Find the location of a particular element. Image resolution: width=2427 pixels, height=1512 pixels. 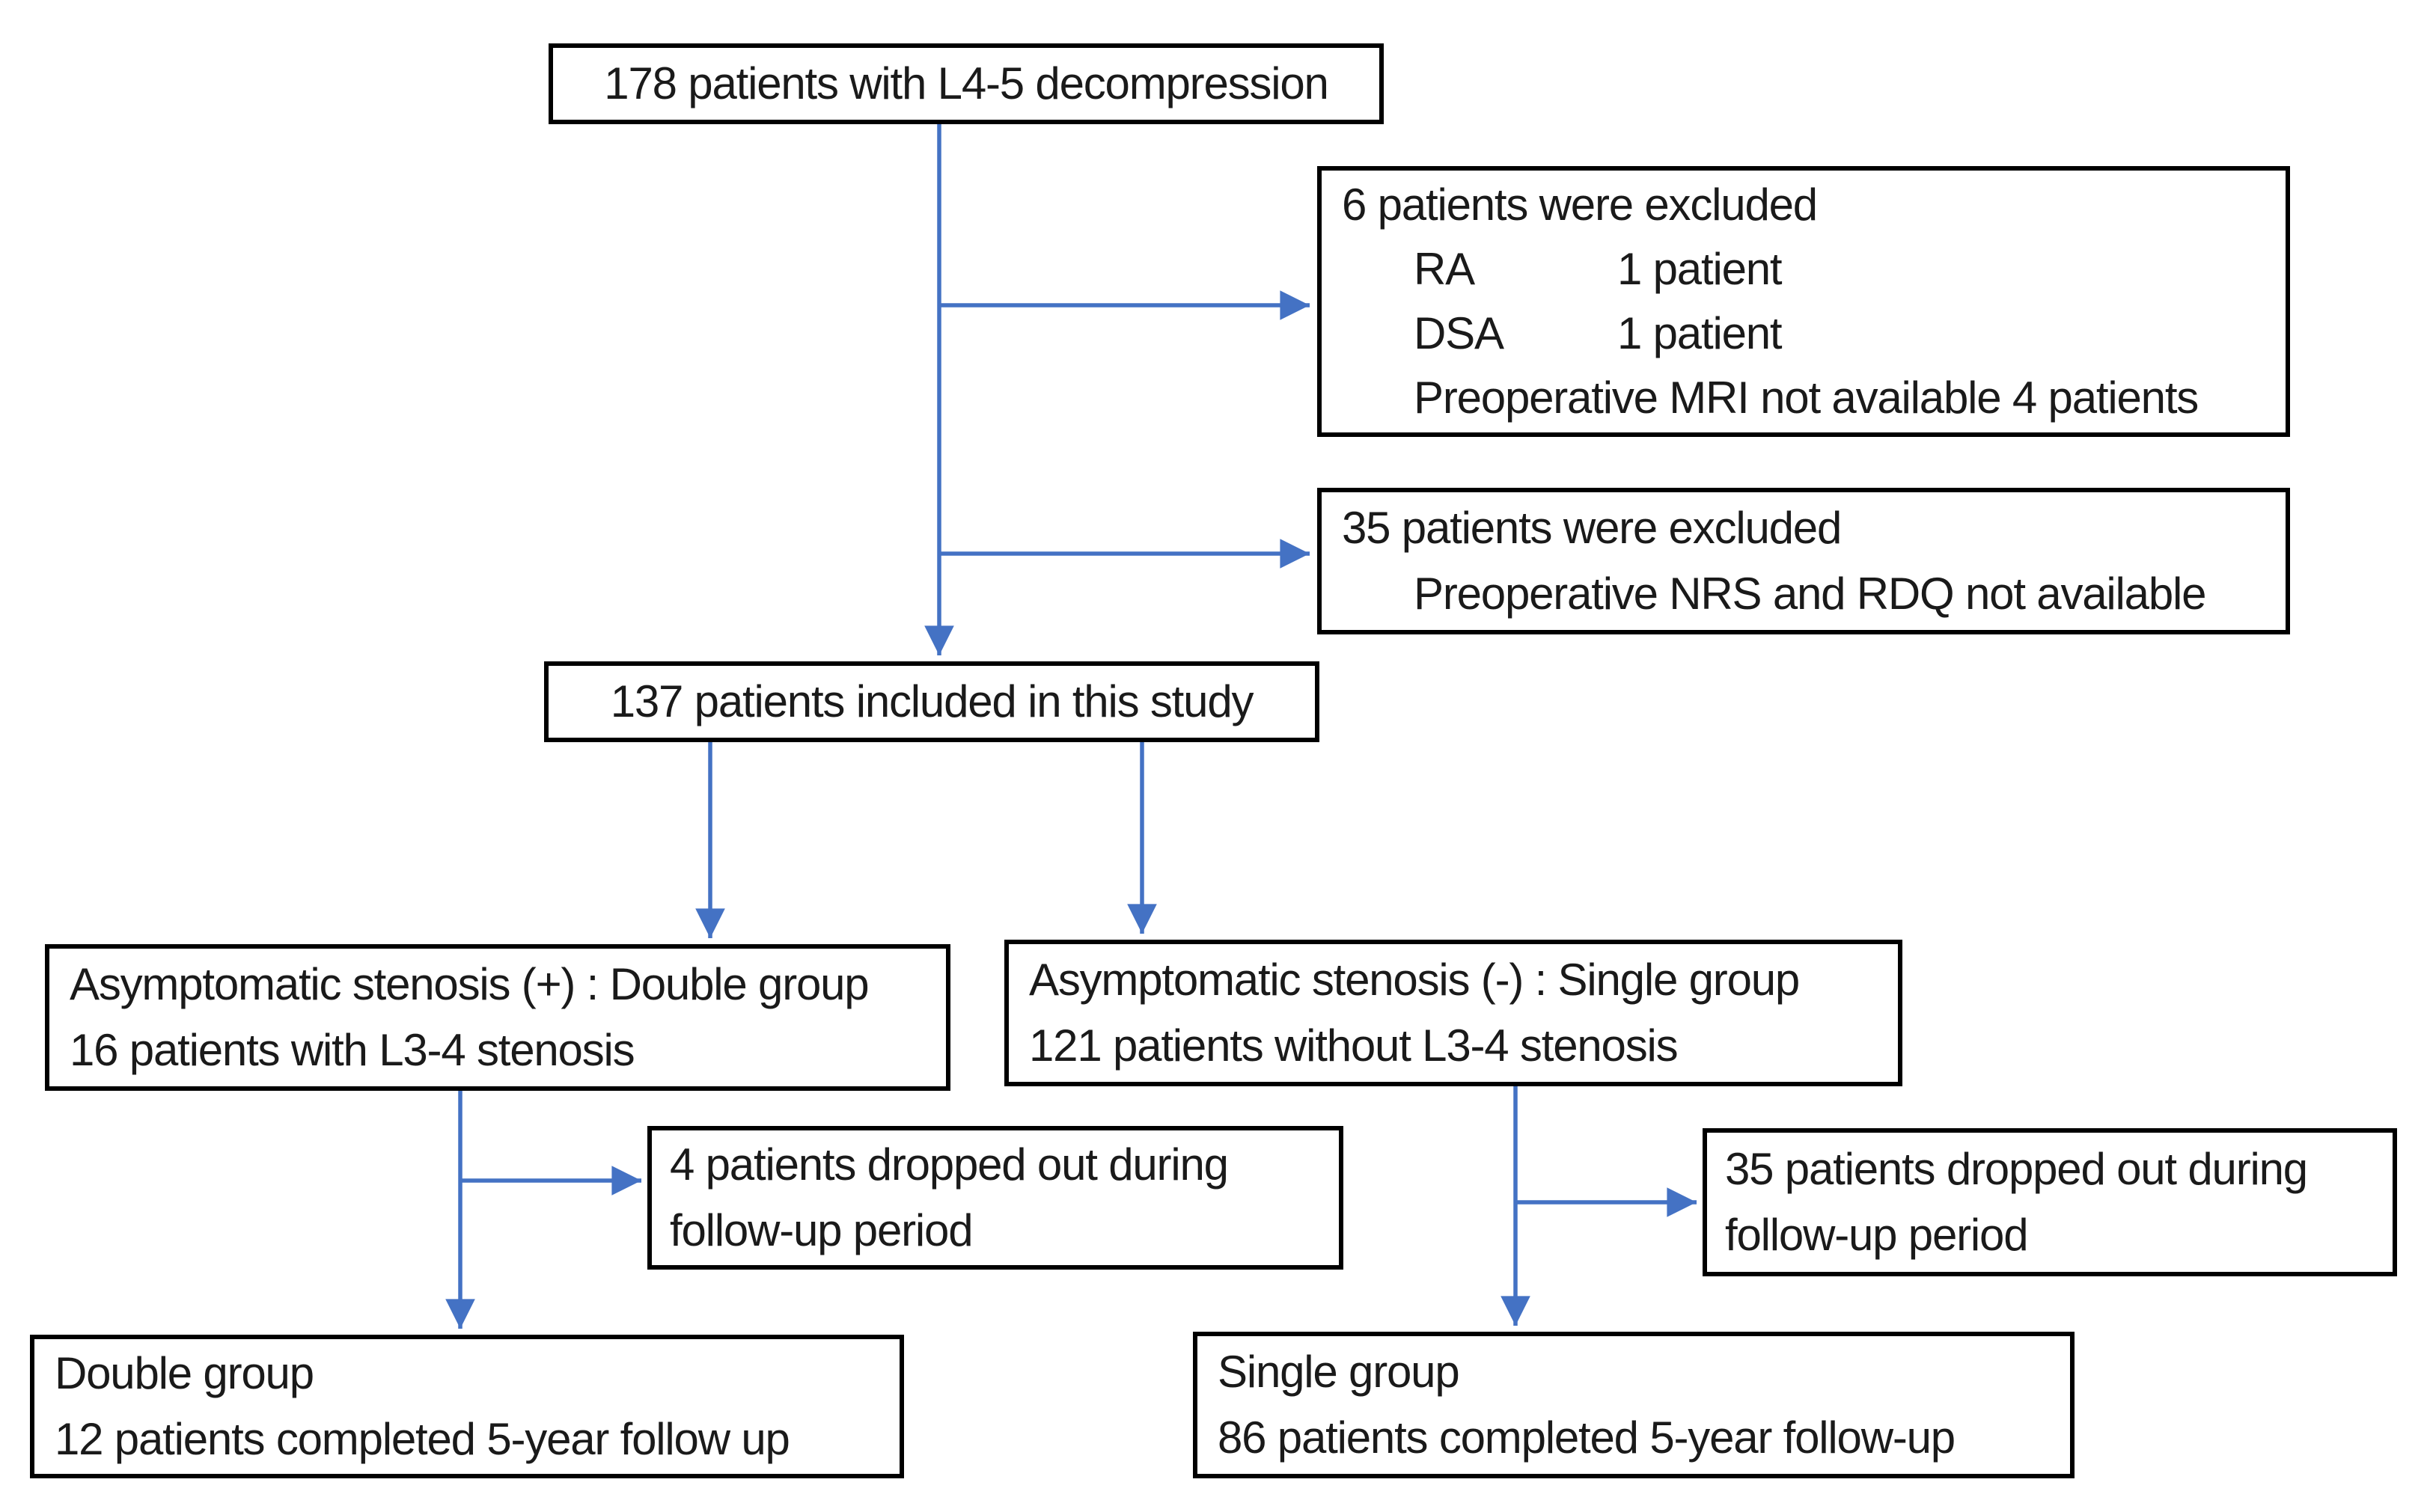

excluded-6-item-label: RA is located at coordinates (1444, 269).